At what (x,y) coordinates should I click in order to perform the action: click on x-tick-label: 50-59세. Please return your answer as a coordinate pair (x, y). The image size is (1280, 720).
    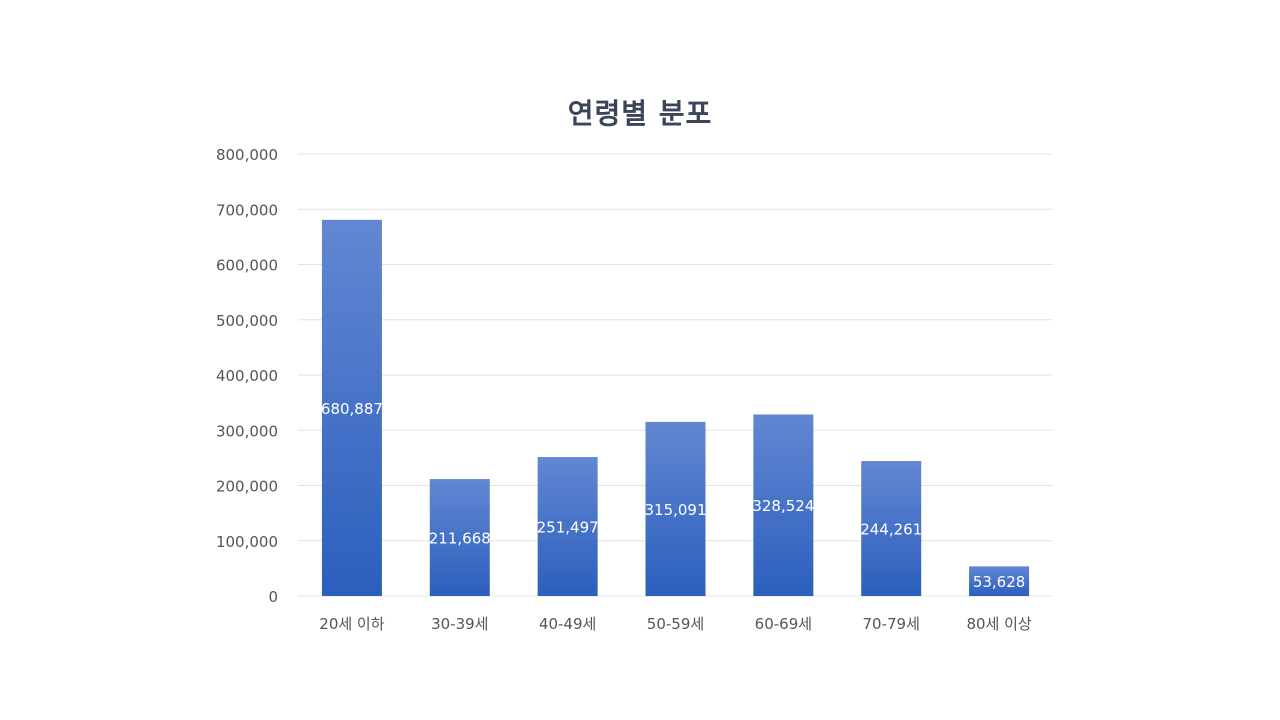
    Looking at the image, I should click on (675, 624).